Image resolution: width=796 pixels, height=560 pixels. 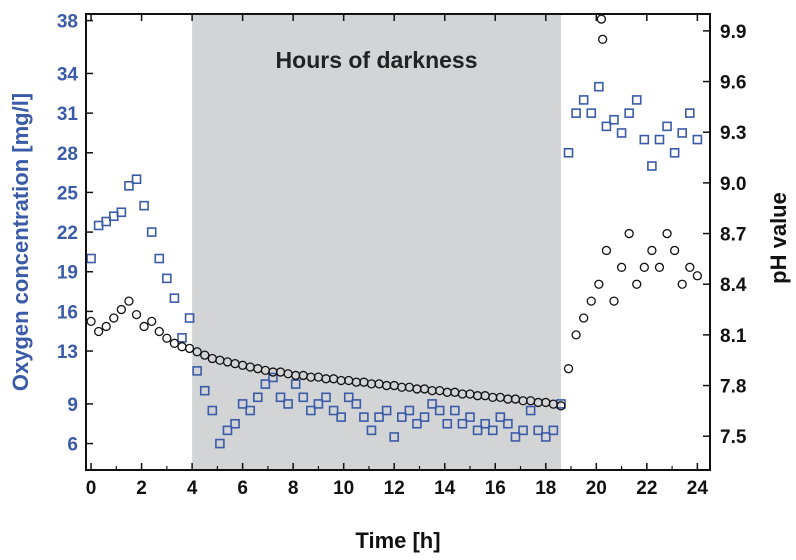 What do you see at coordinates (394, 488) in the screenshot?
I see `x-tick-label: 12` at bounding box center [394, 488].